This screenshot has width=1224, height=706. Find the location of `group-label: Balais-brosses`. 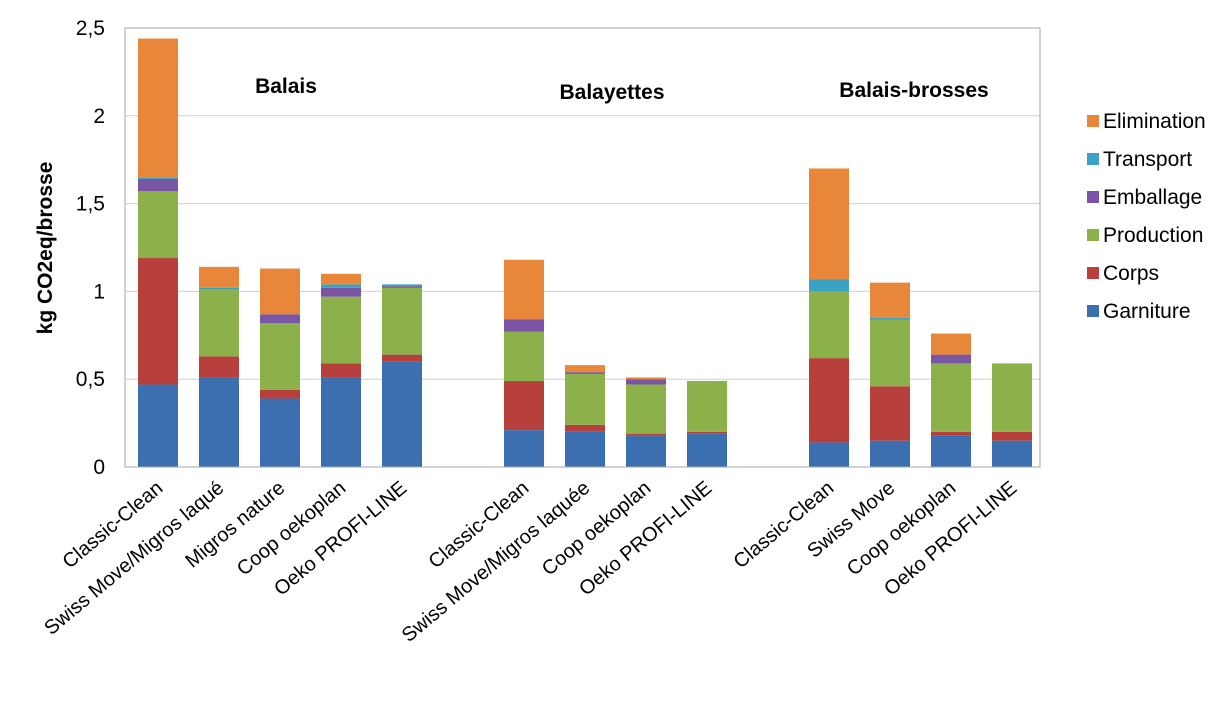

group-label: Balais-brosses is located at coordinates (913, 90).